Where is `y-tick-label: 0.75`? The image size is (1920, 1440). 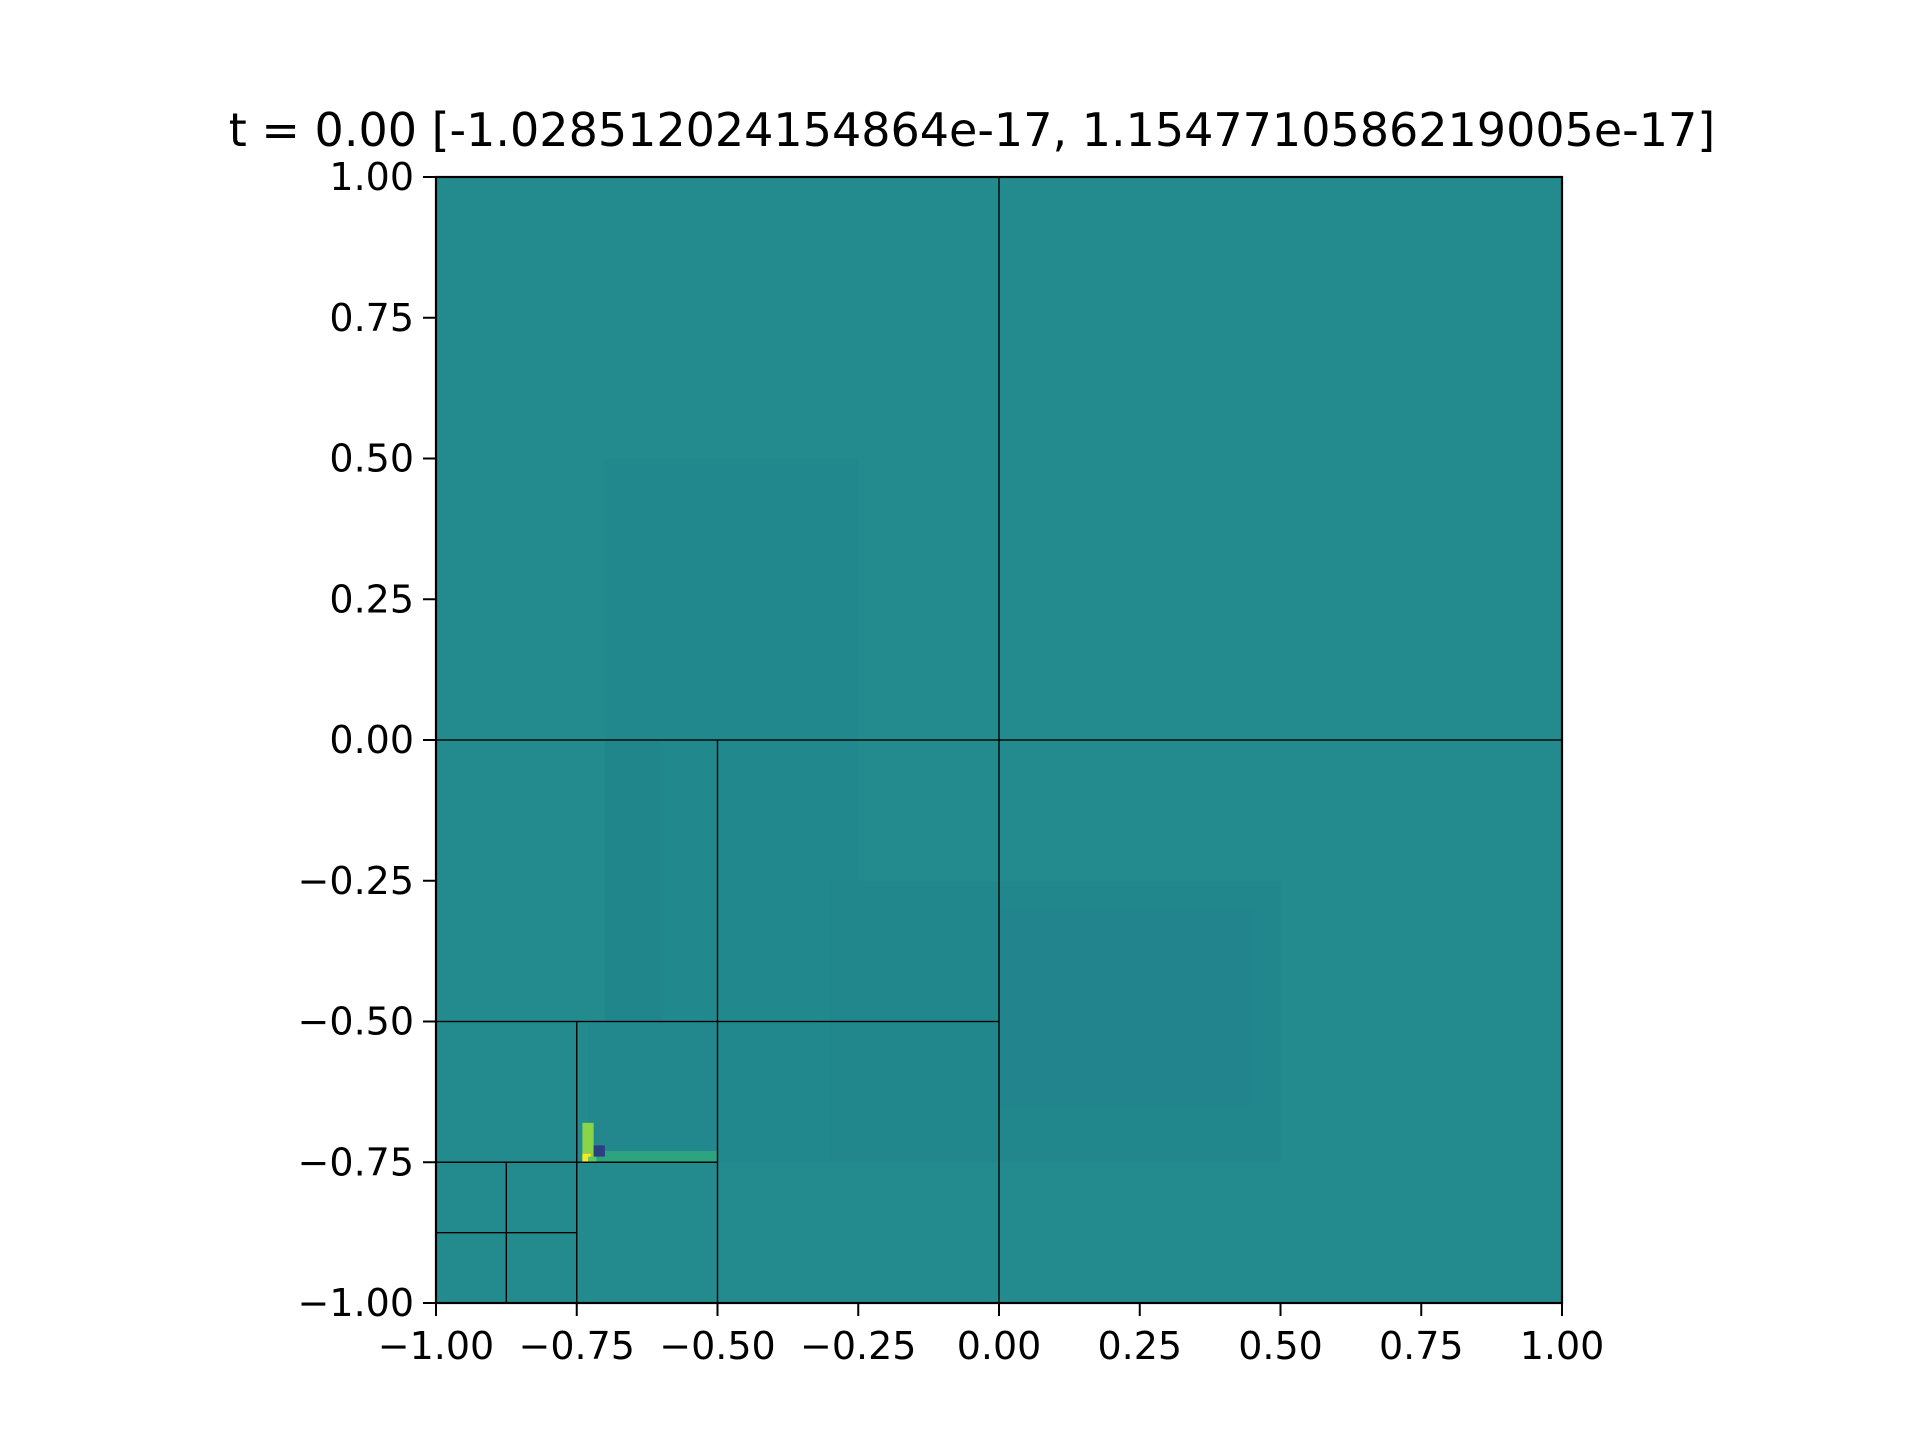
y-tick-label: 0.75 is located at coordinates (371, 318).